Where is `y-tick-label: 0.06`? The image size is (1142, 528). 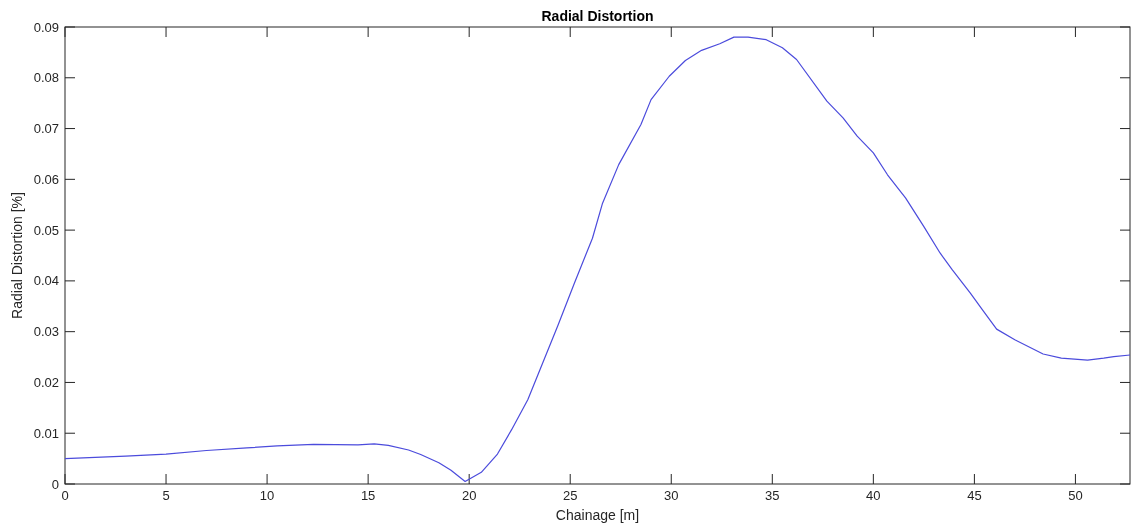 y-tick-label: 0.06 is located at coordinates (46, 179).